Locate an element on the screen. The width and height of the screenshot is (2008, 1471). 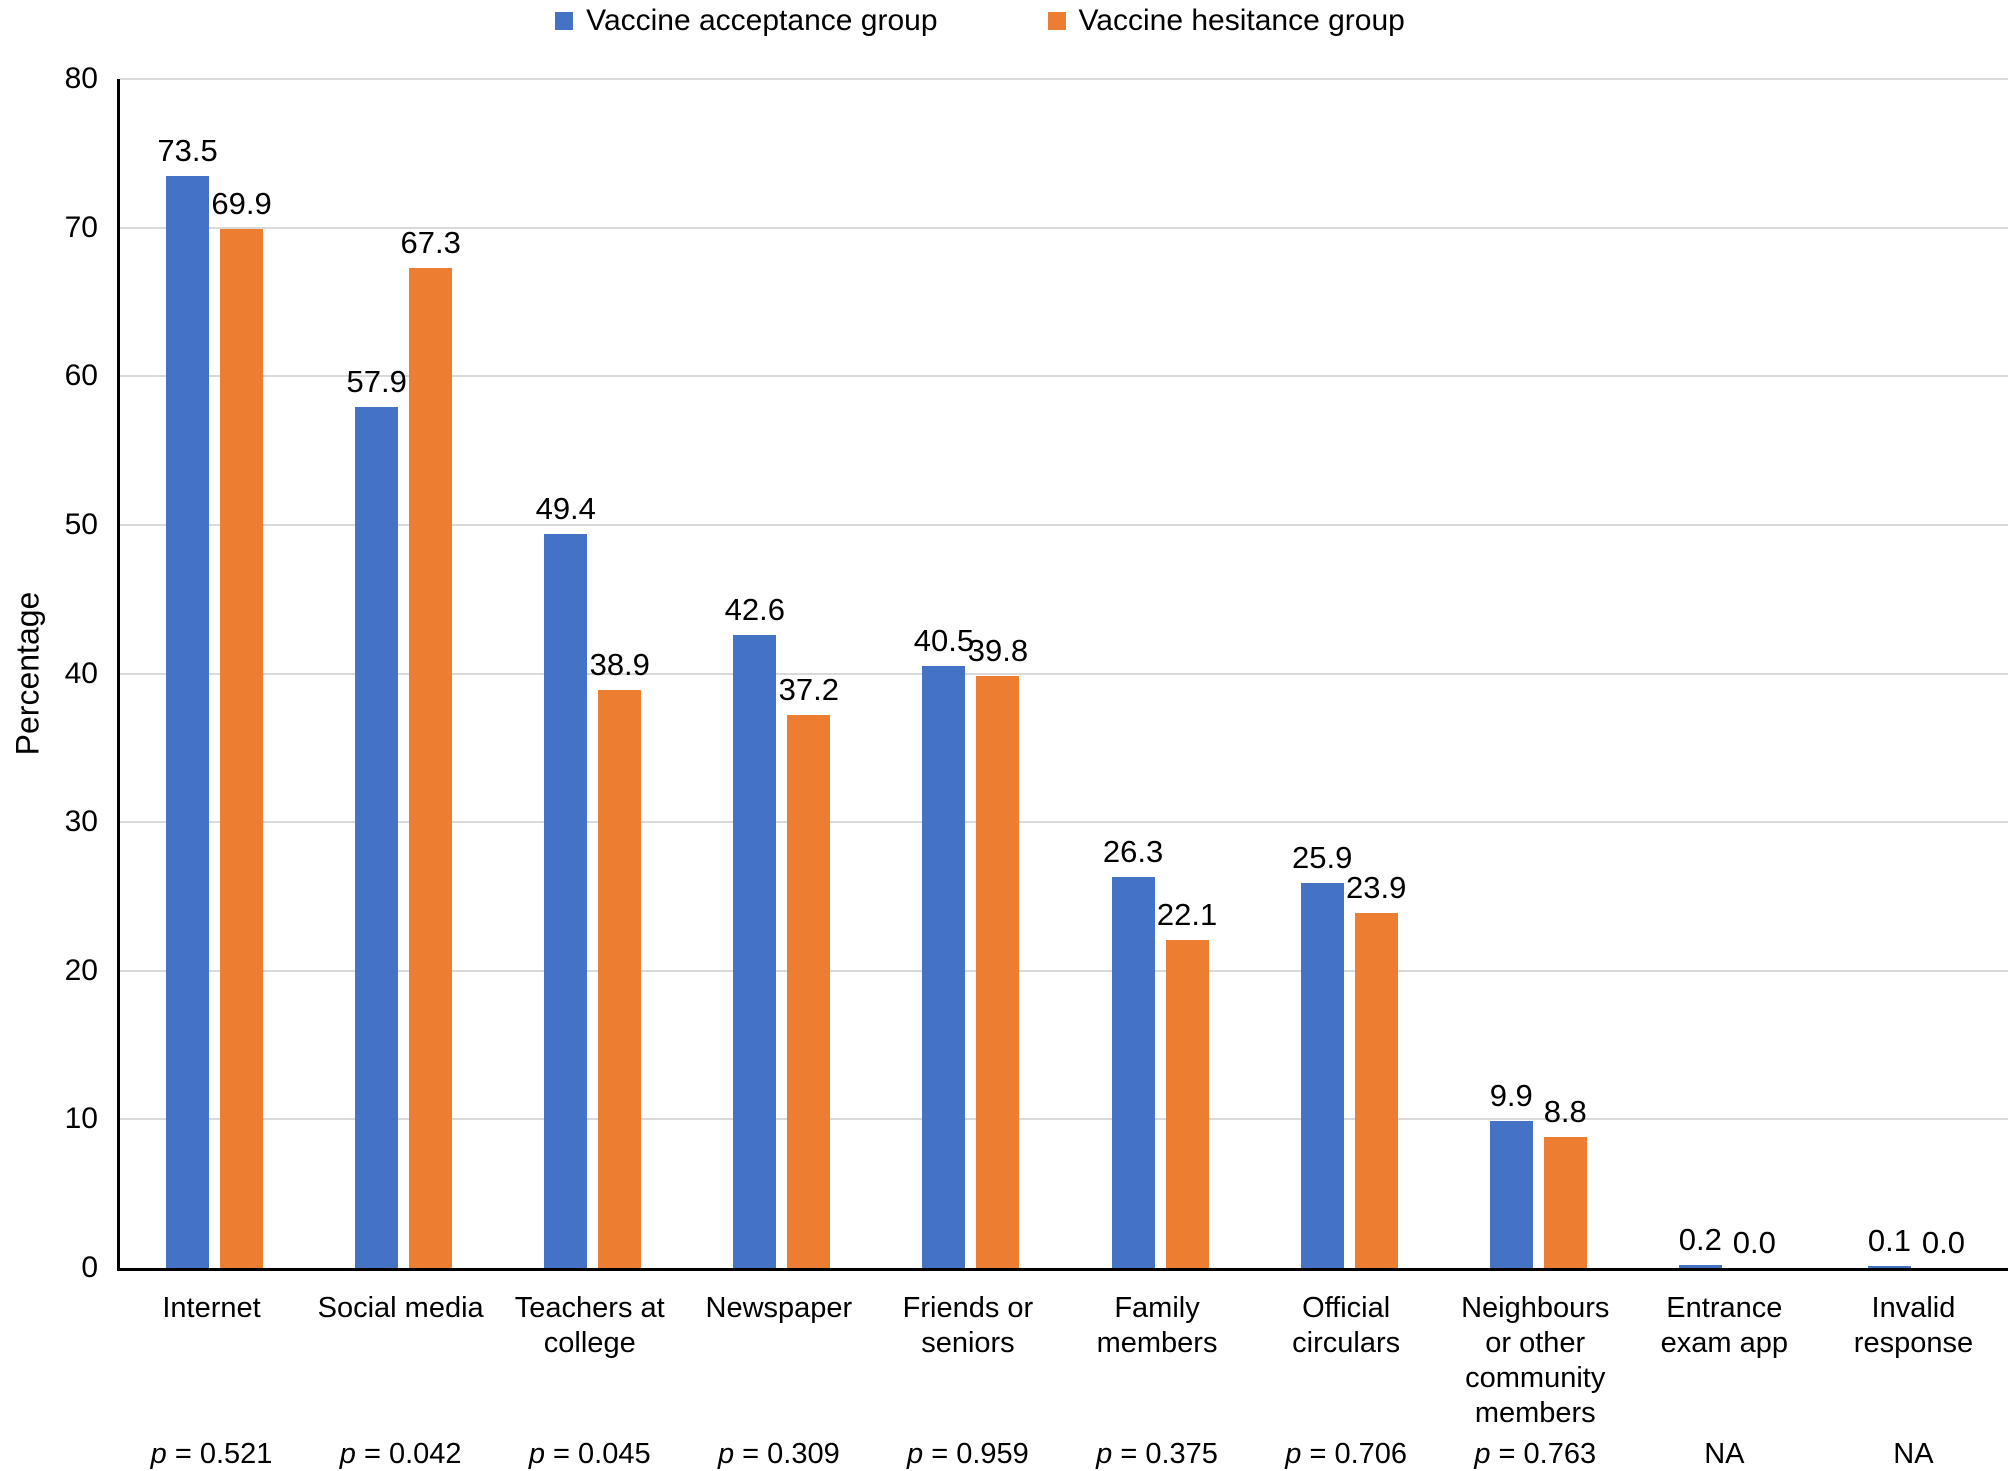
bar-value-label: 26.3 is located at coordinates (1133, 851).